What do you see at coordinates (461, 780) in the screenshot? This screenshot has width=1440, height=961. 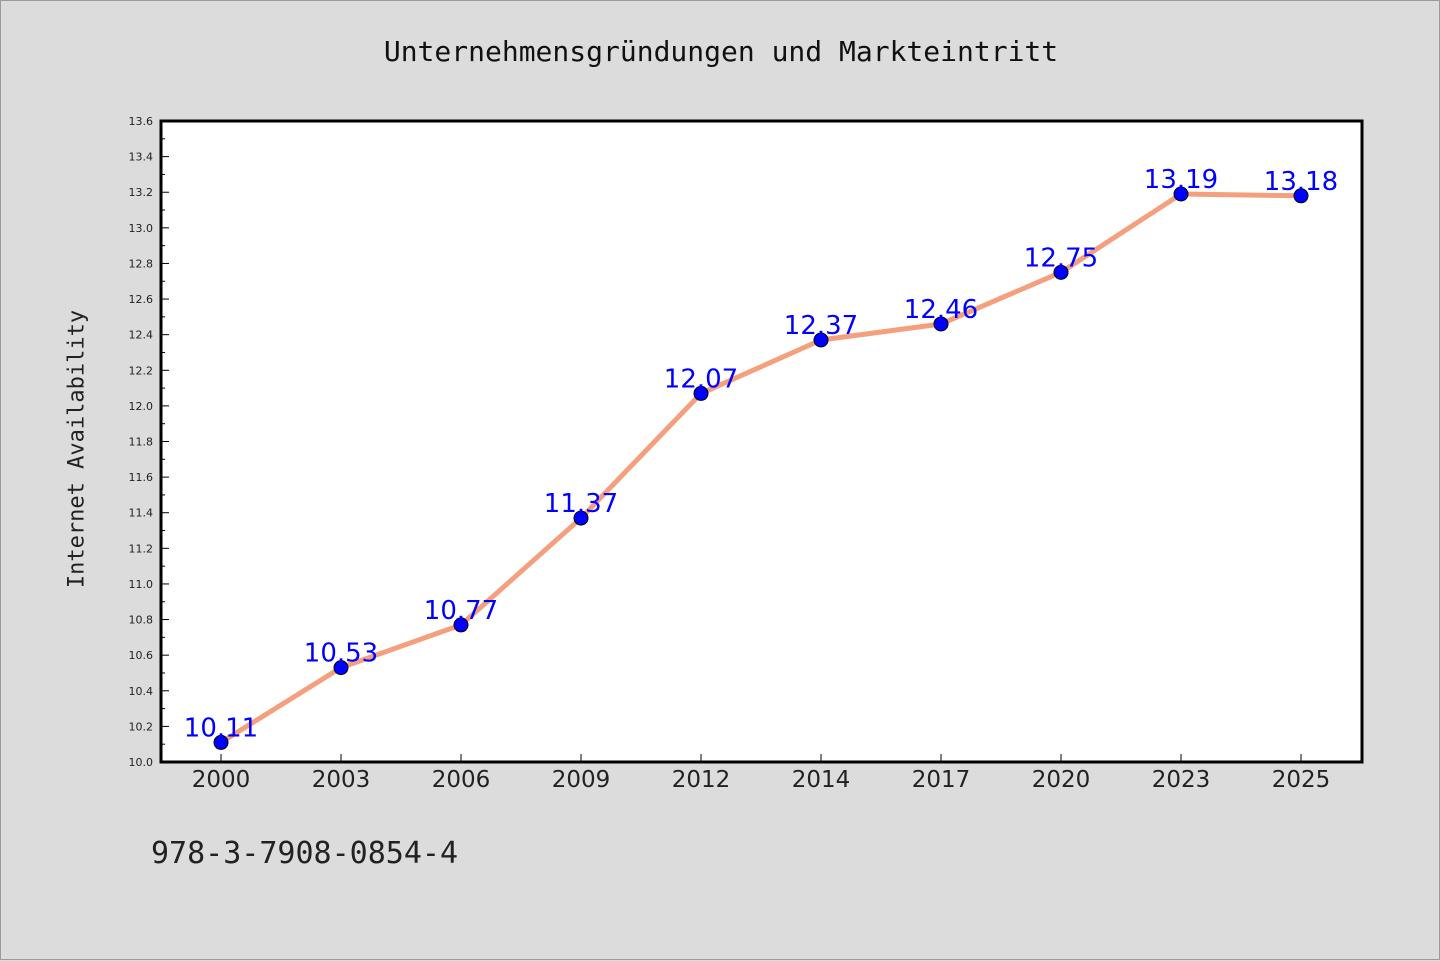 I see `x-tick-label: 2006` at bounding box center [461, 780].